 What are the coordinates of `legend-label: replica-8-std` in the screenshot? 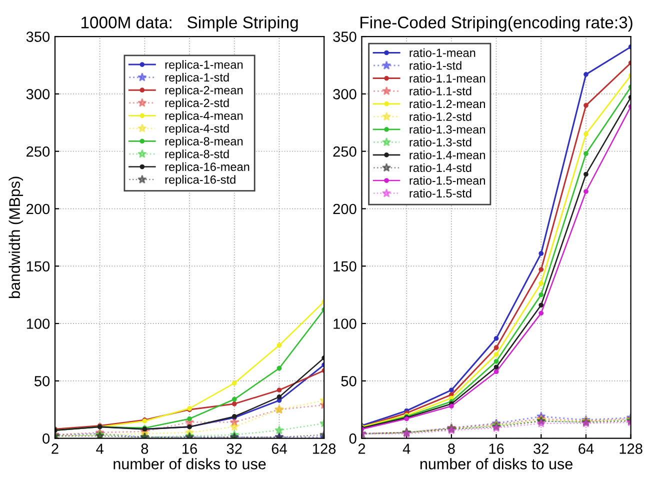 It's located at (197, 155).